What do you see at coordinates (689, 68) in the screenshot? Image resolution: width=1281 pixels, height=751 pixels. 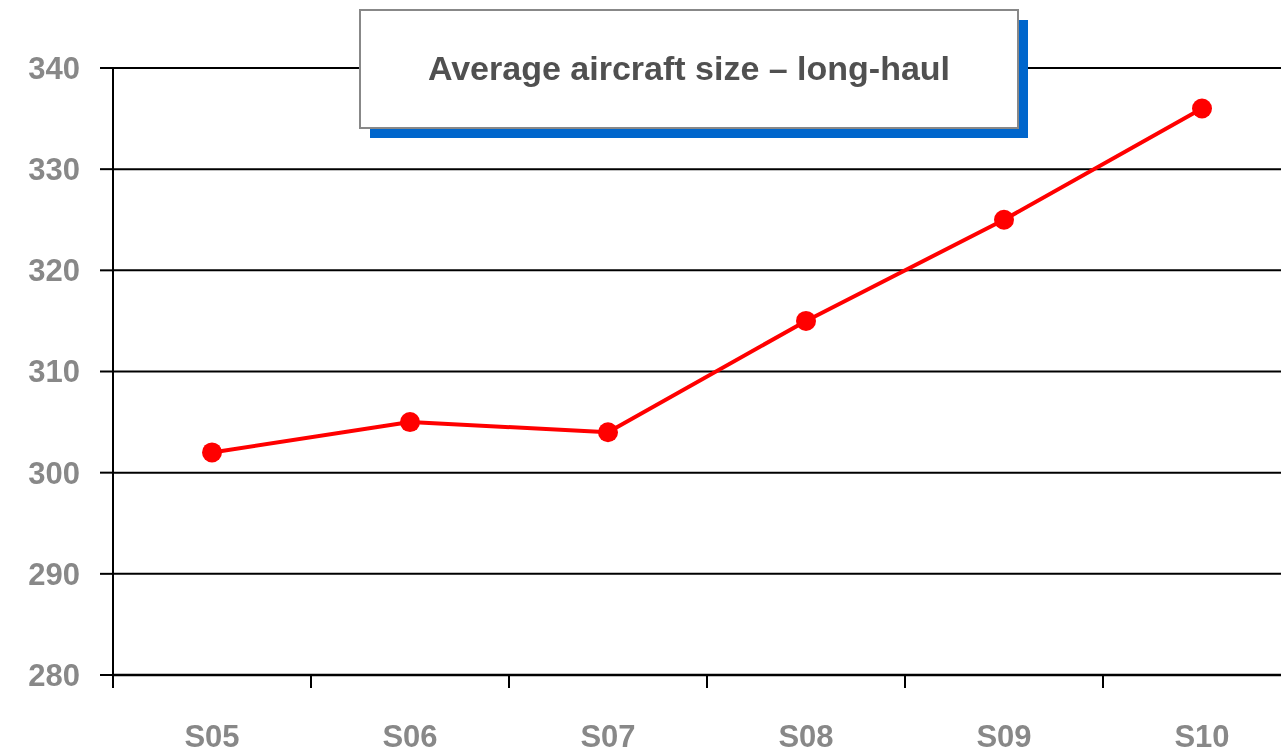 I see `chart-title: Average aircraft size – long-haul` at bounding box center [689, 68].